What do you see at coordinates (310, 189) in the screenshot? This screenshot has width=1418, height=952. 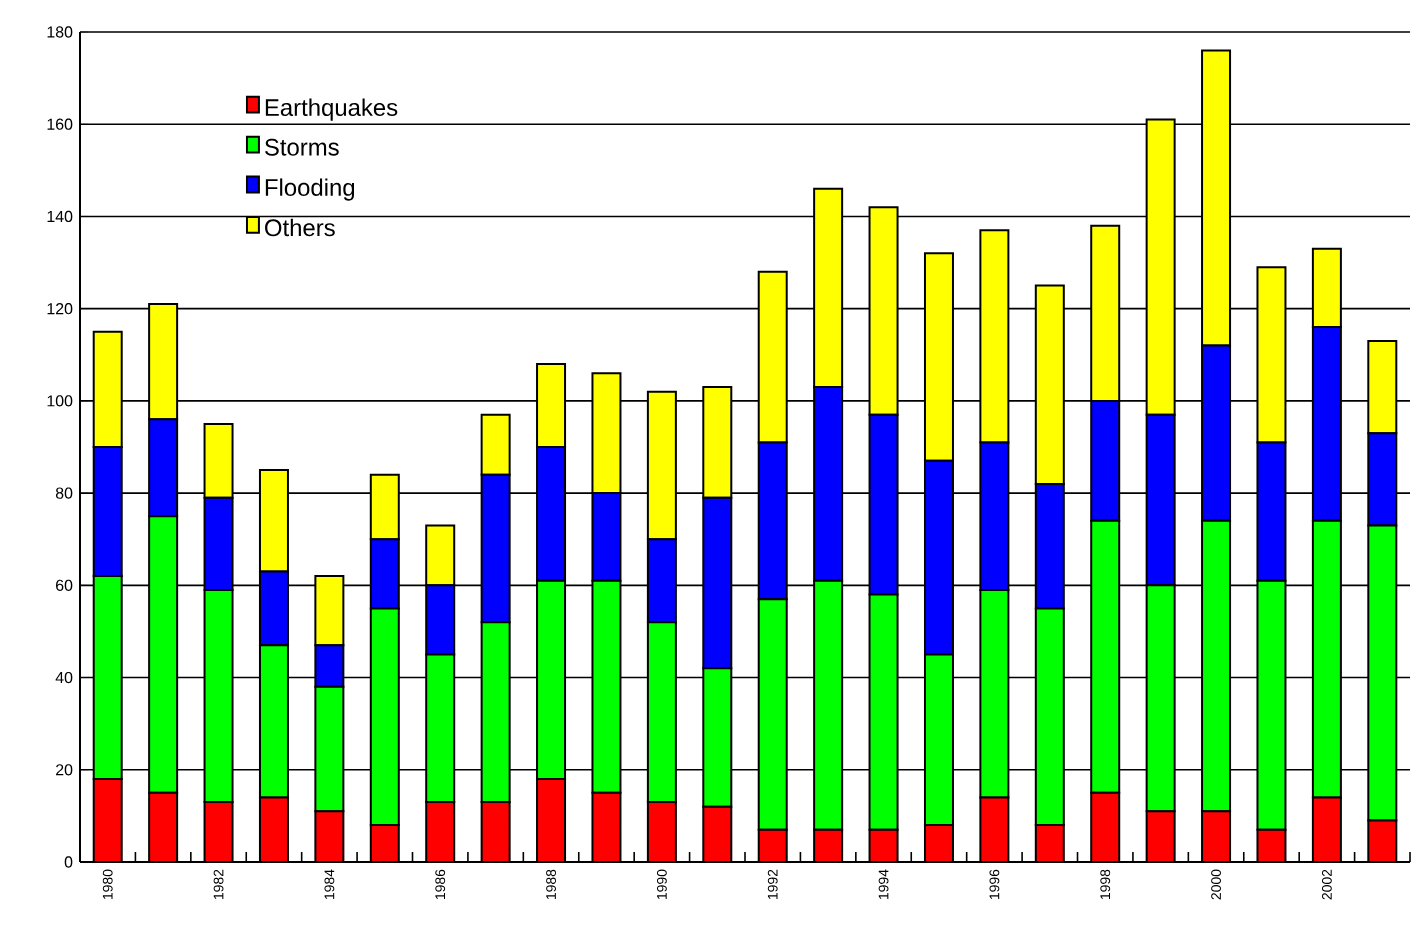 I see `legend-label: Flooding` at bounding box center [310, 189].